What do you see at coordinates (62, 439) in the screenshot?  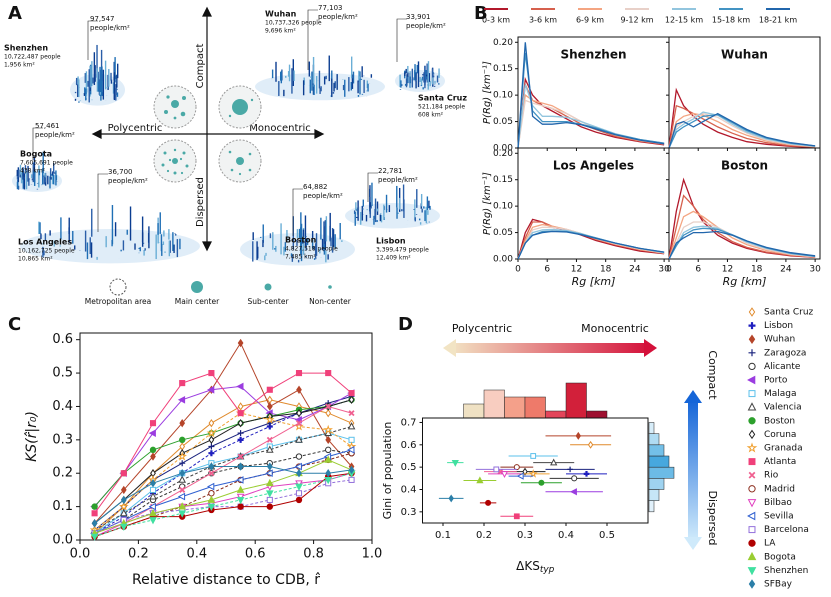 I see `y-tick-label: 0.3` at bounding box center [62, 439].